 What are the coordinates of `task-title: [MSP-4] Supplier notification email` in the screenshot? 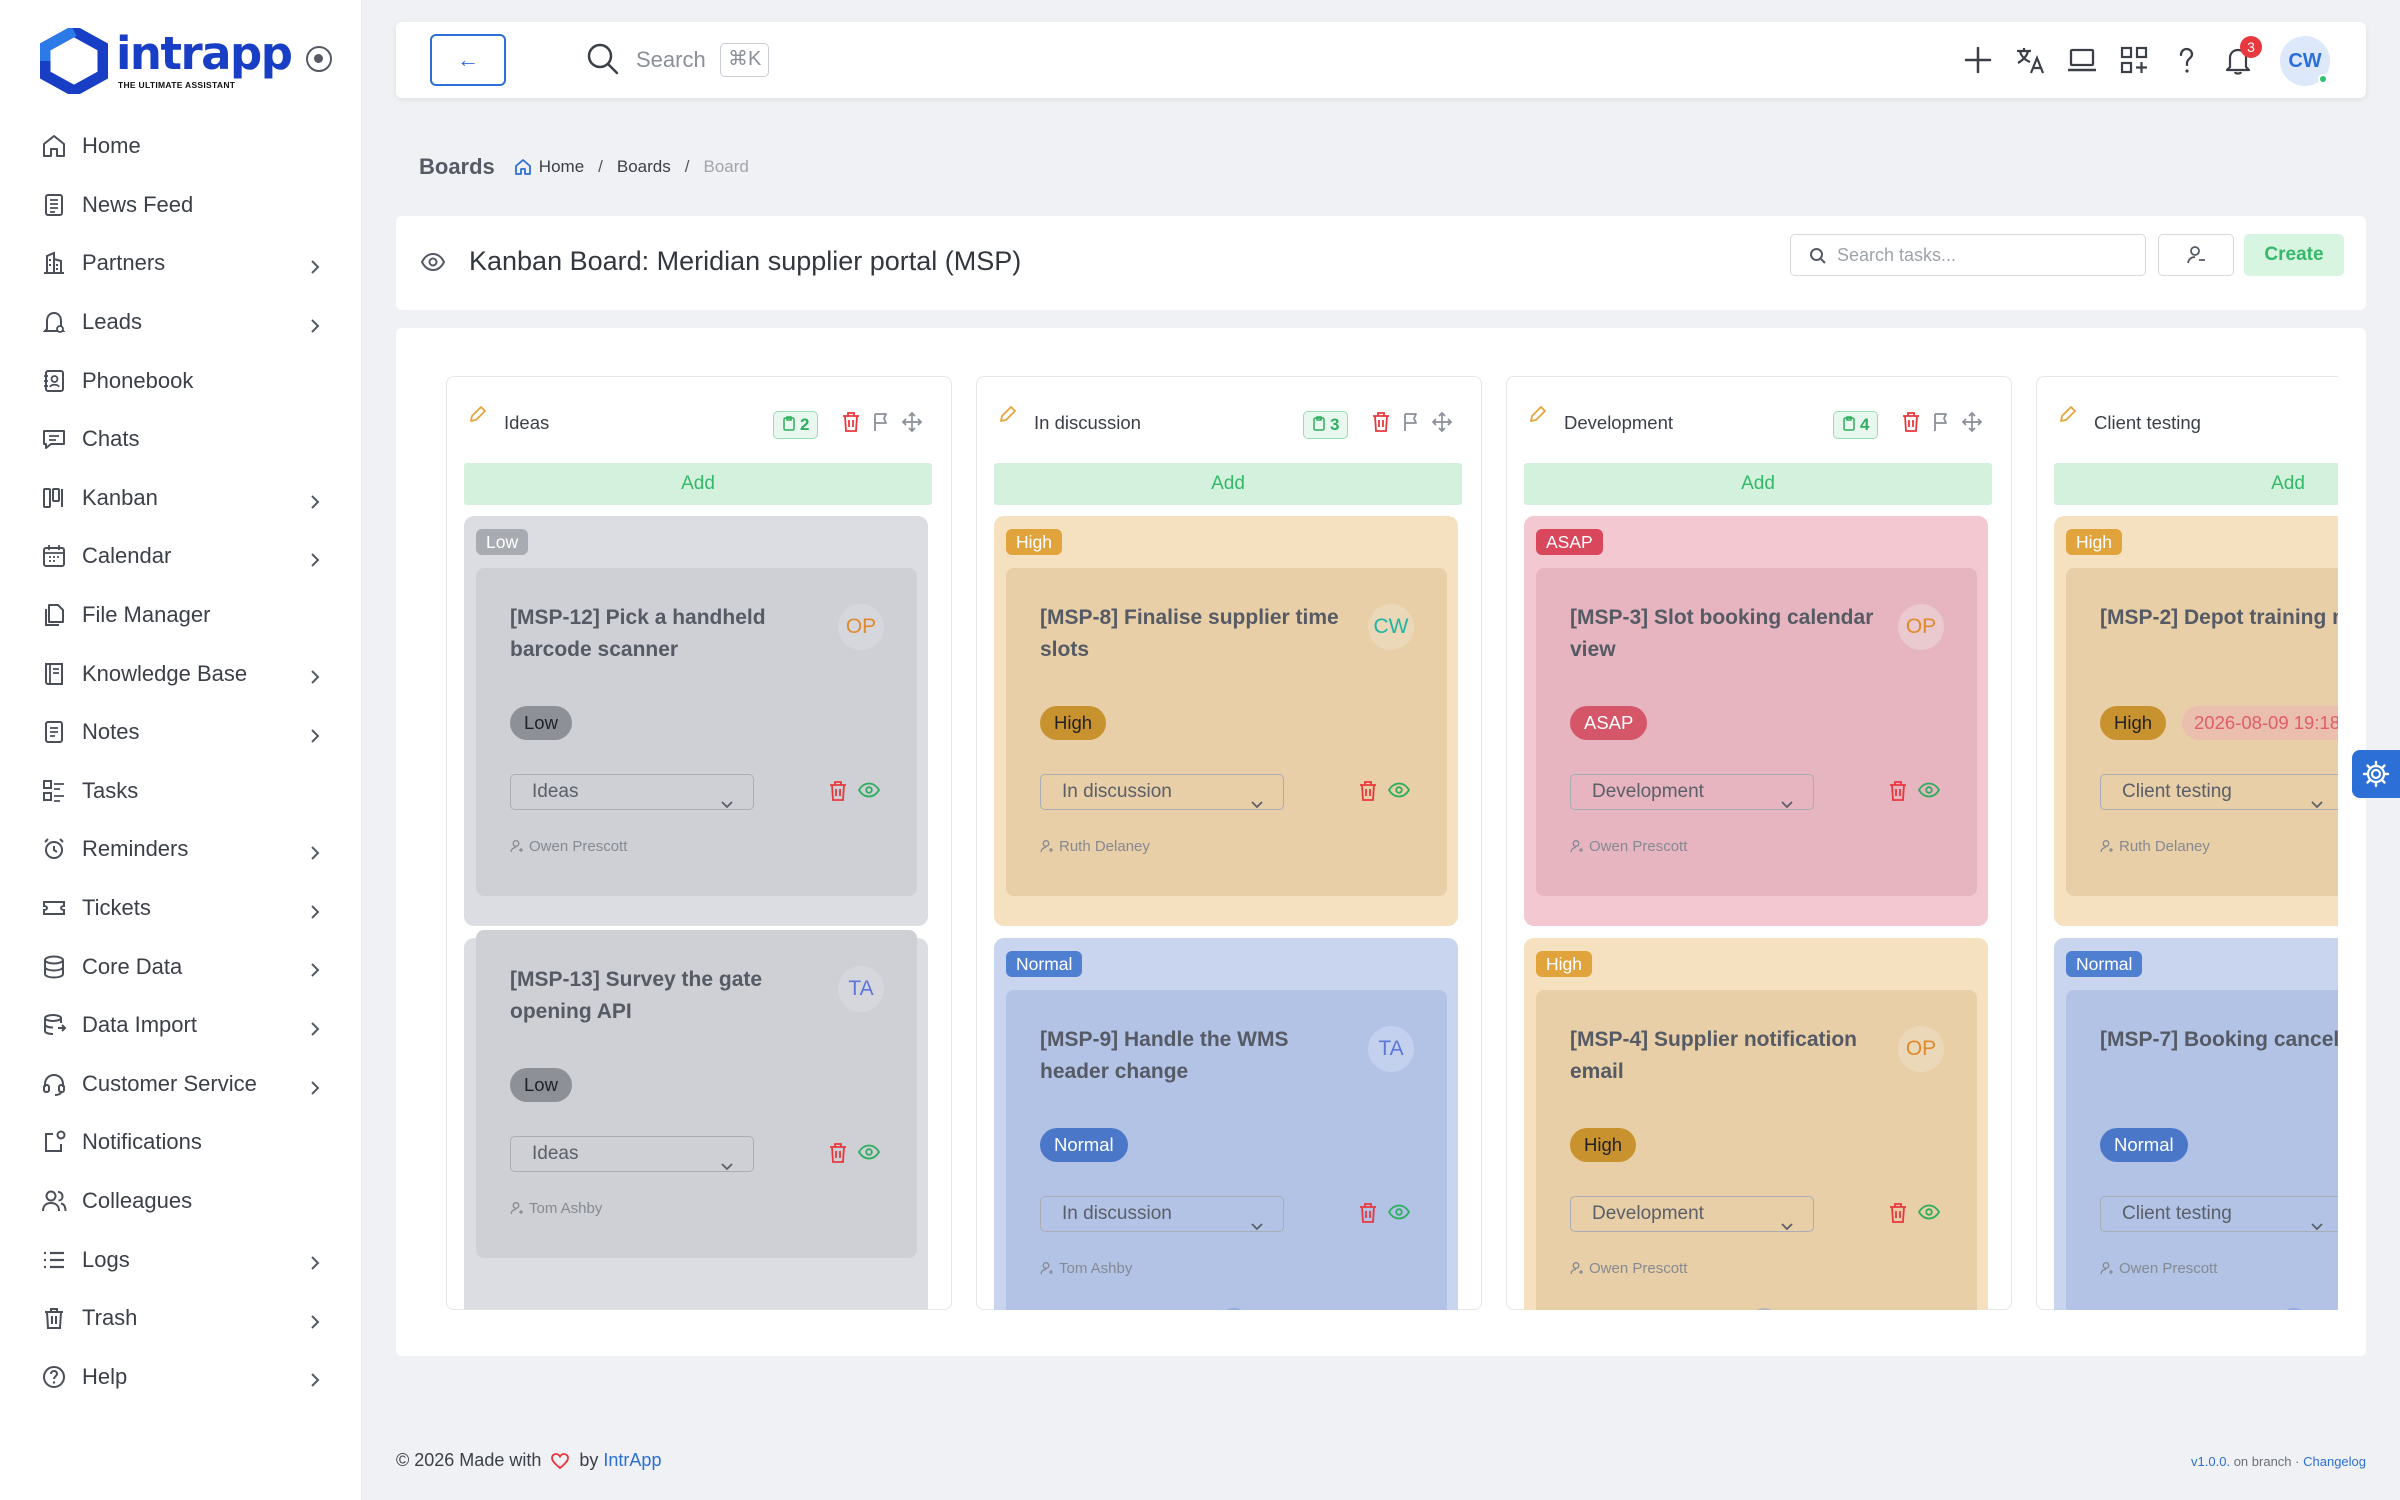 It's located at (1713, 1055).